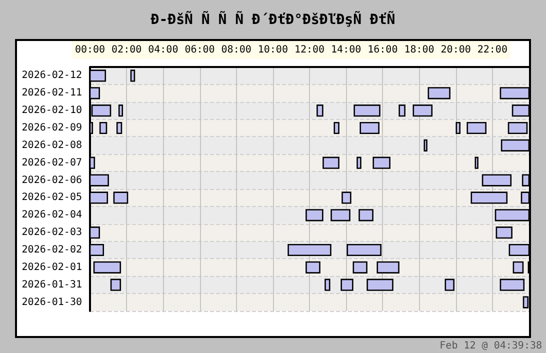 This screenshot has width=546, height=353. What do you see at coordinates (346, 50) in the screenshot?
I see `x-tick-label: 14:00` at bounding box center [346, 50].